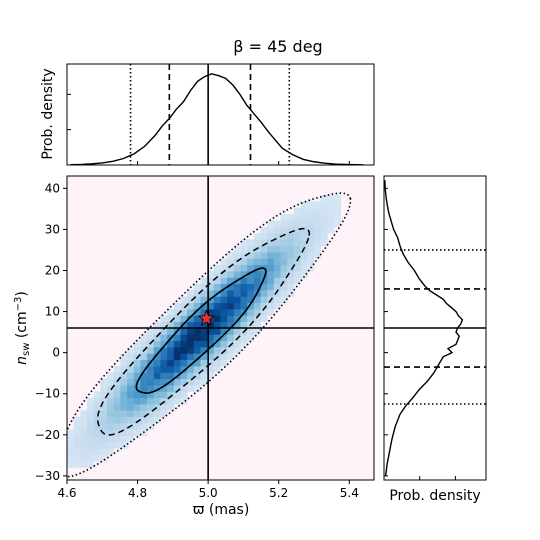  Describe the element at coordinates (210, 114) in the screenshot. I see `top-marginal-intervals` at that location.